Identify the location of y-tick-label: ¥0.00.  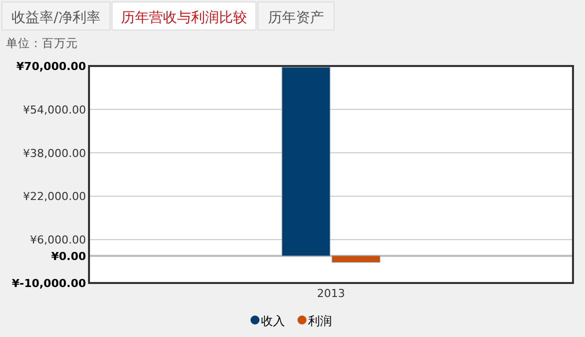
(68, 256).